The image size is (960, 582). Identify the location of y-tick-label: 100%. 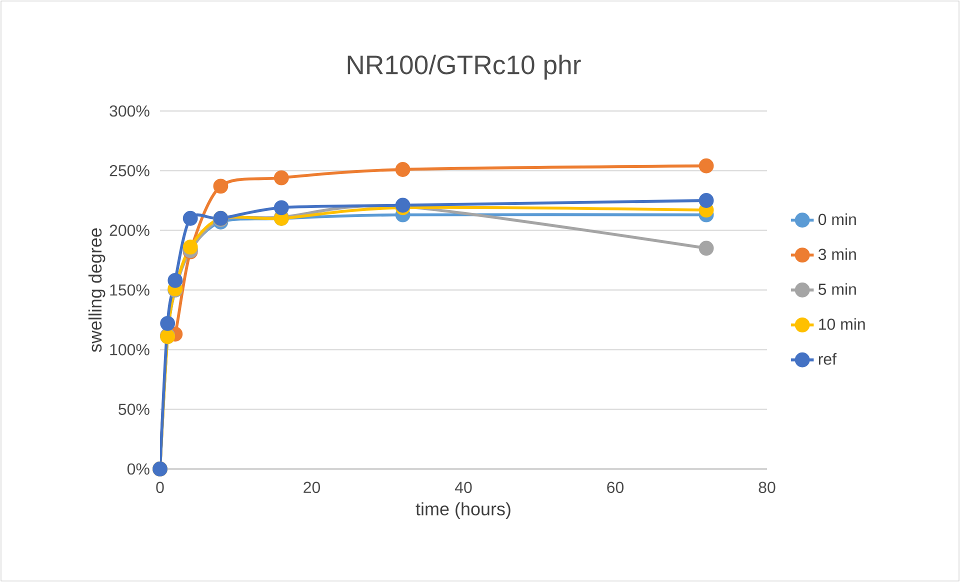
(130, 350).